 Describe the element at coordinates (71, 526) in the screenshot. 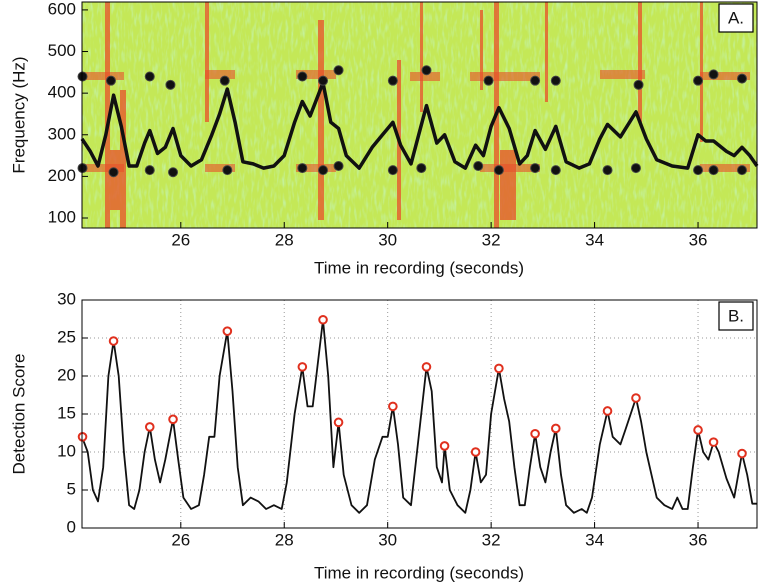

I see `y-tick-label: 0` at that location.